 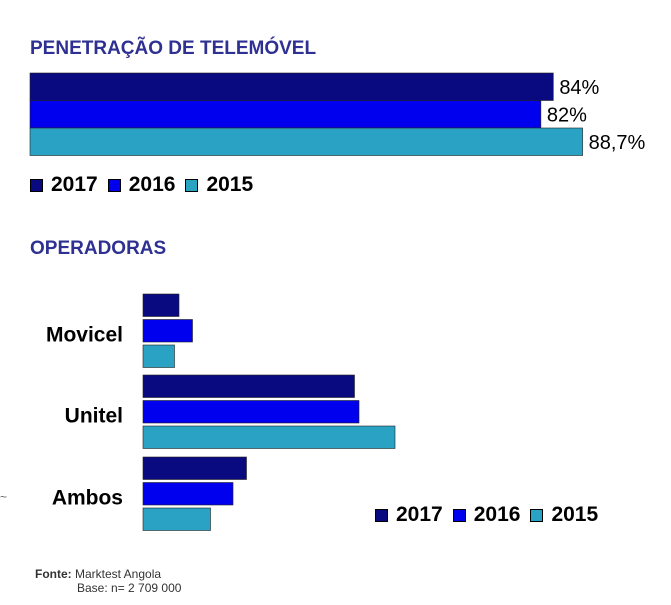 I want to click on base-line: Base: n= 2 709 000, so click(x=129, y=588).